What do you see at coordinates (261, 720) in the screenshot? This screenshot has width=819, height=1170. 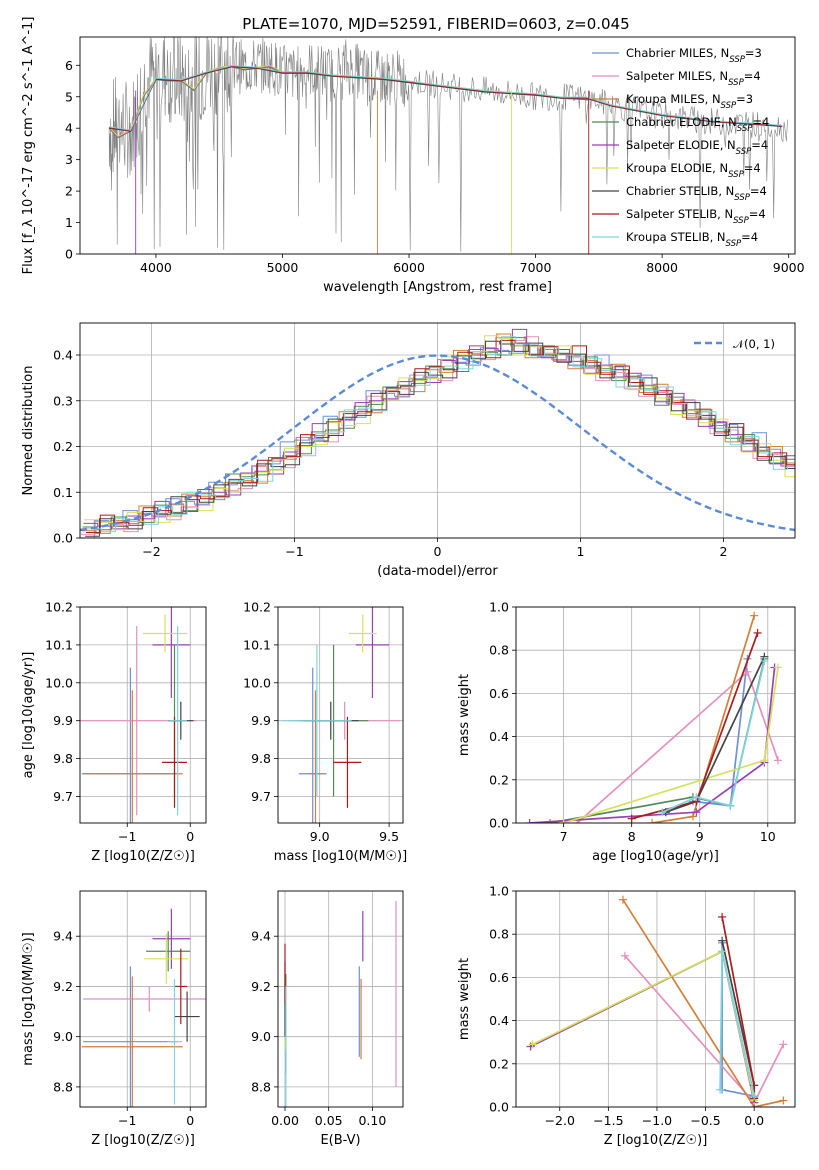 I see `y-tick-label: 9.9` at bounding box center [261, 720].